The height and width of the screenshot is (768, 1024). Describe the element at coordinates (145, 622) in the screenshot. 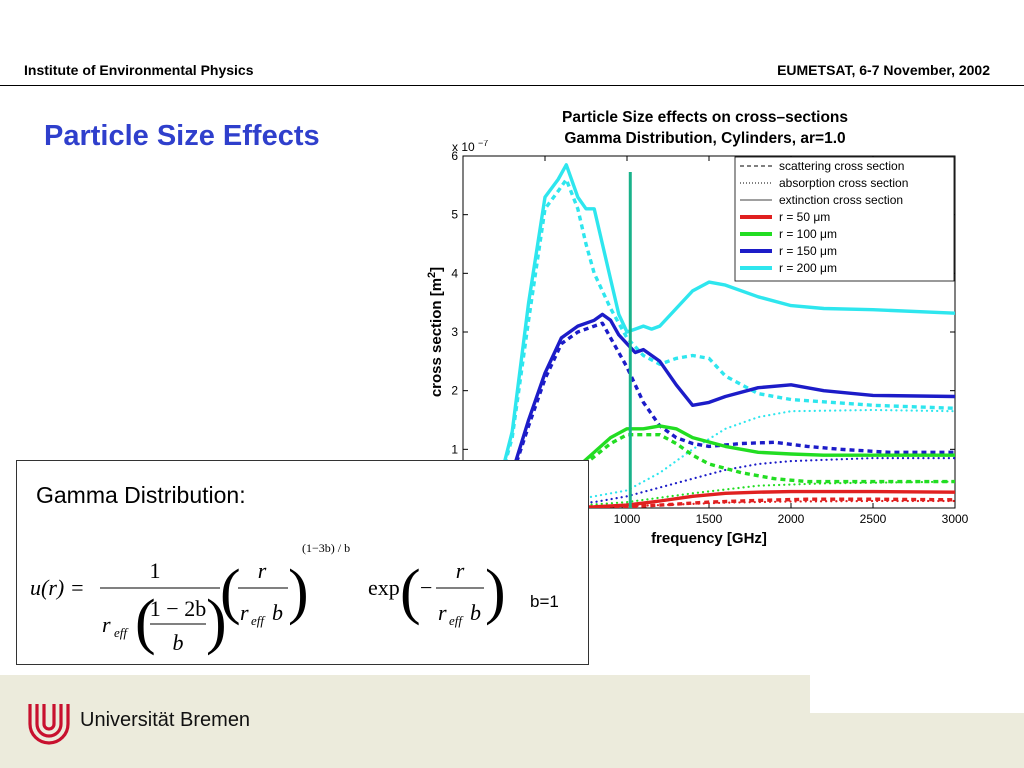

I see `formula-paren-left: (` at that location.